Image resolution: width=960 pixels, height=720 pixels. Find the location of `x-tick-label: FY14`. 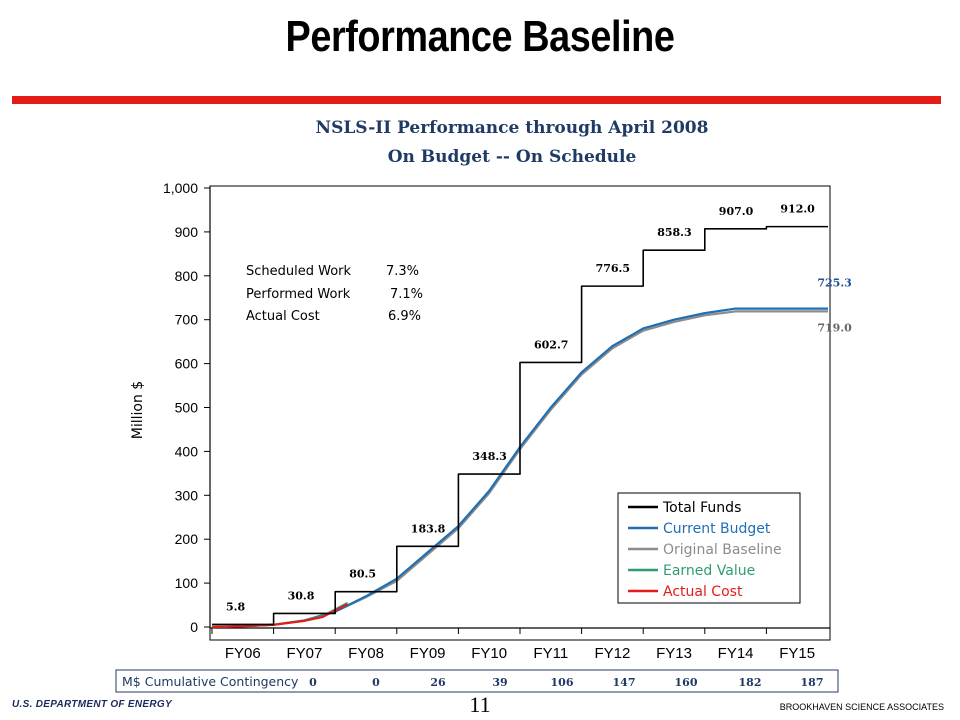

x-tick-label: FY14 is located at coordinates (736, 653).